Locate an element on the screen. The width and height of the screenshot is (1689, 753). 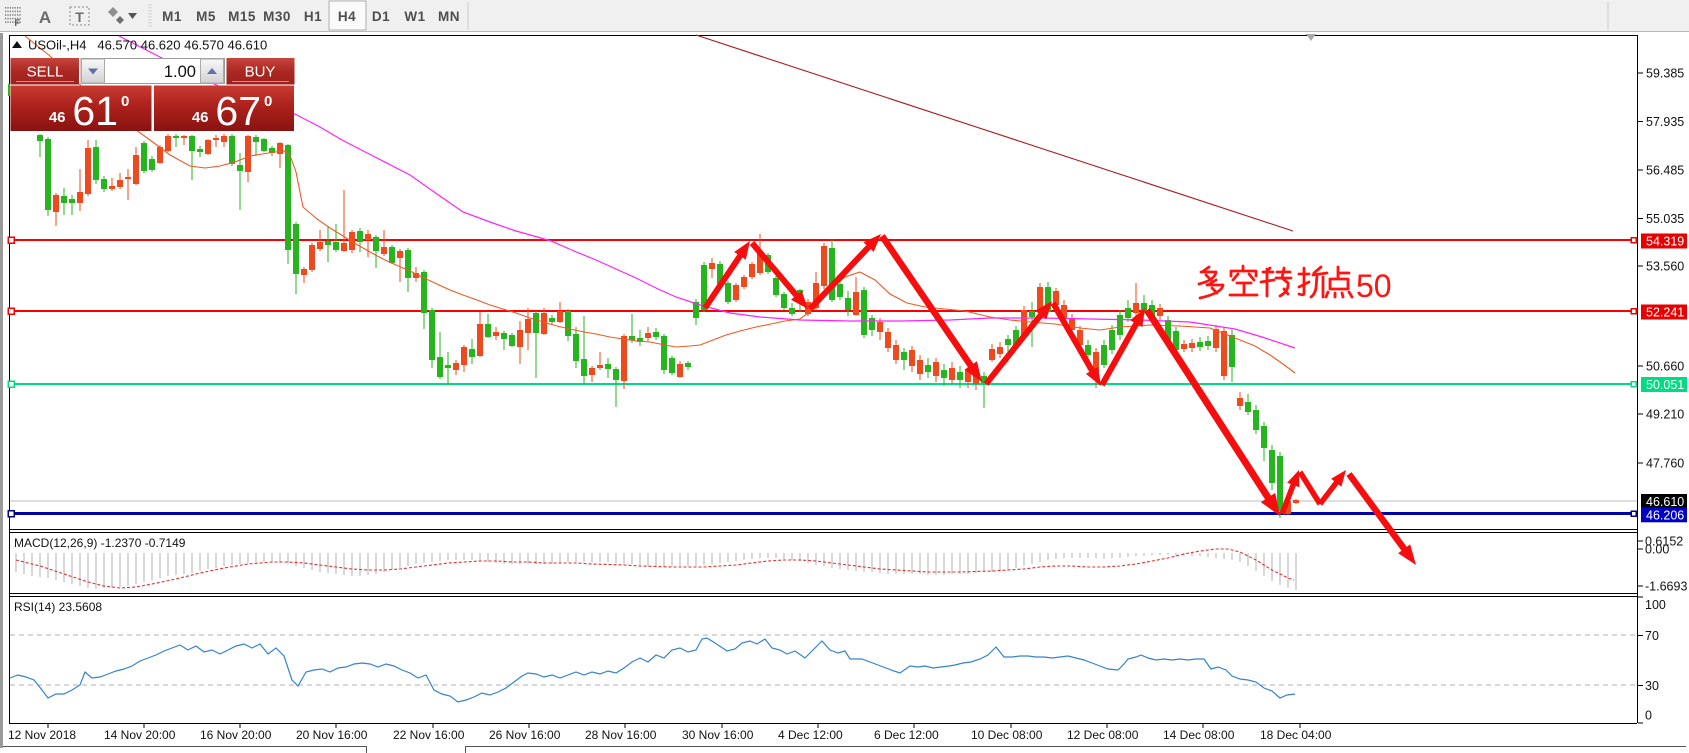
svg-text: 10 Dec 08:00 is located at coordinates (1007, 735).